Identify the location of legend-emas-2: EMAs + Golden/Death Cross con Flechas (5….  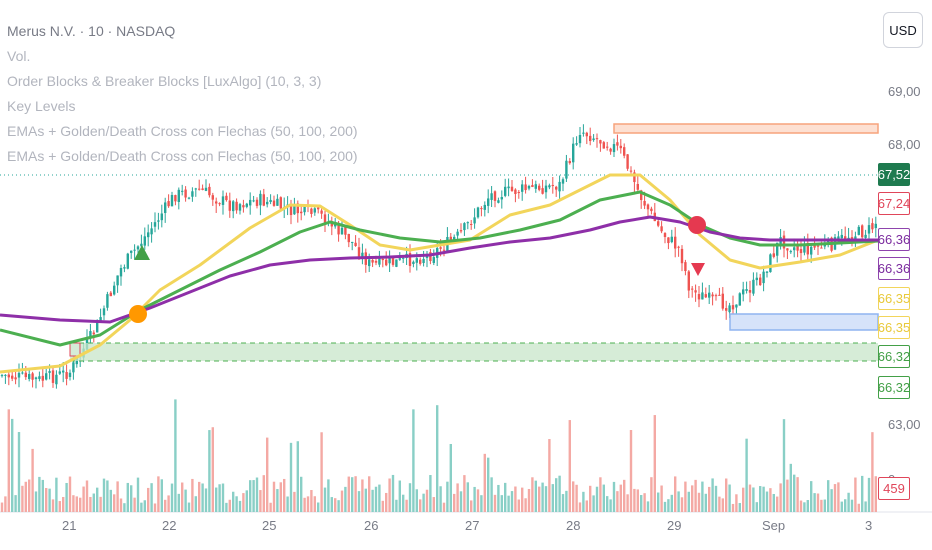
(182, 156).